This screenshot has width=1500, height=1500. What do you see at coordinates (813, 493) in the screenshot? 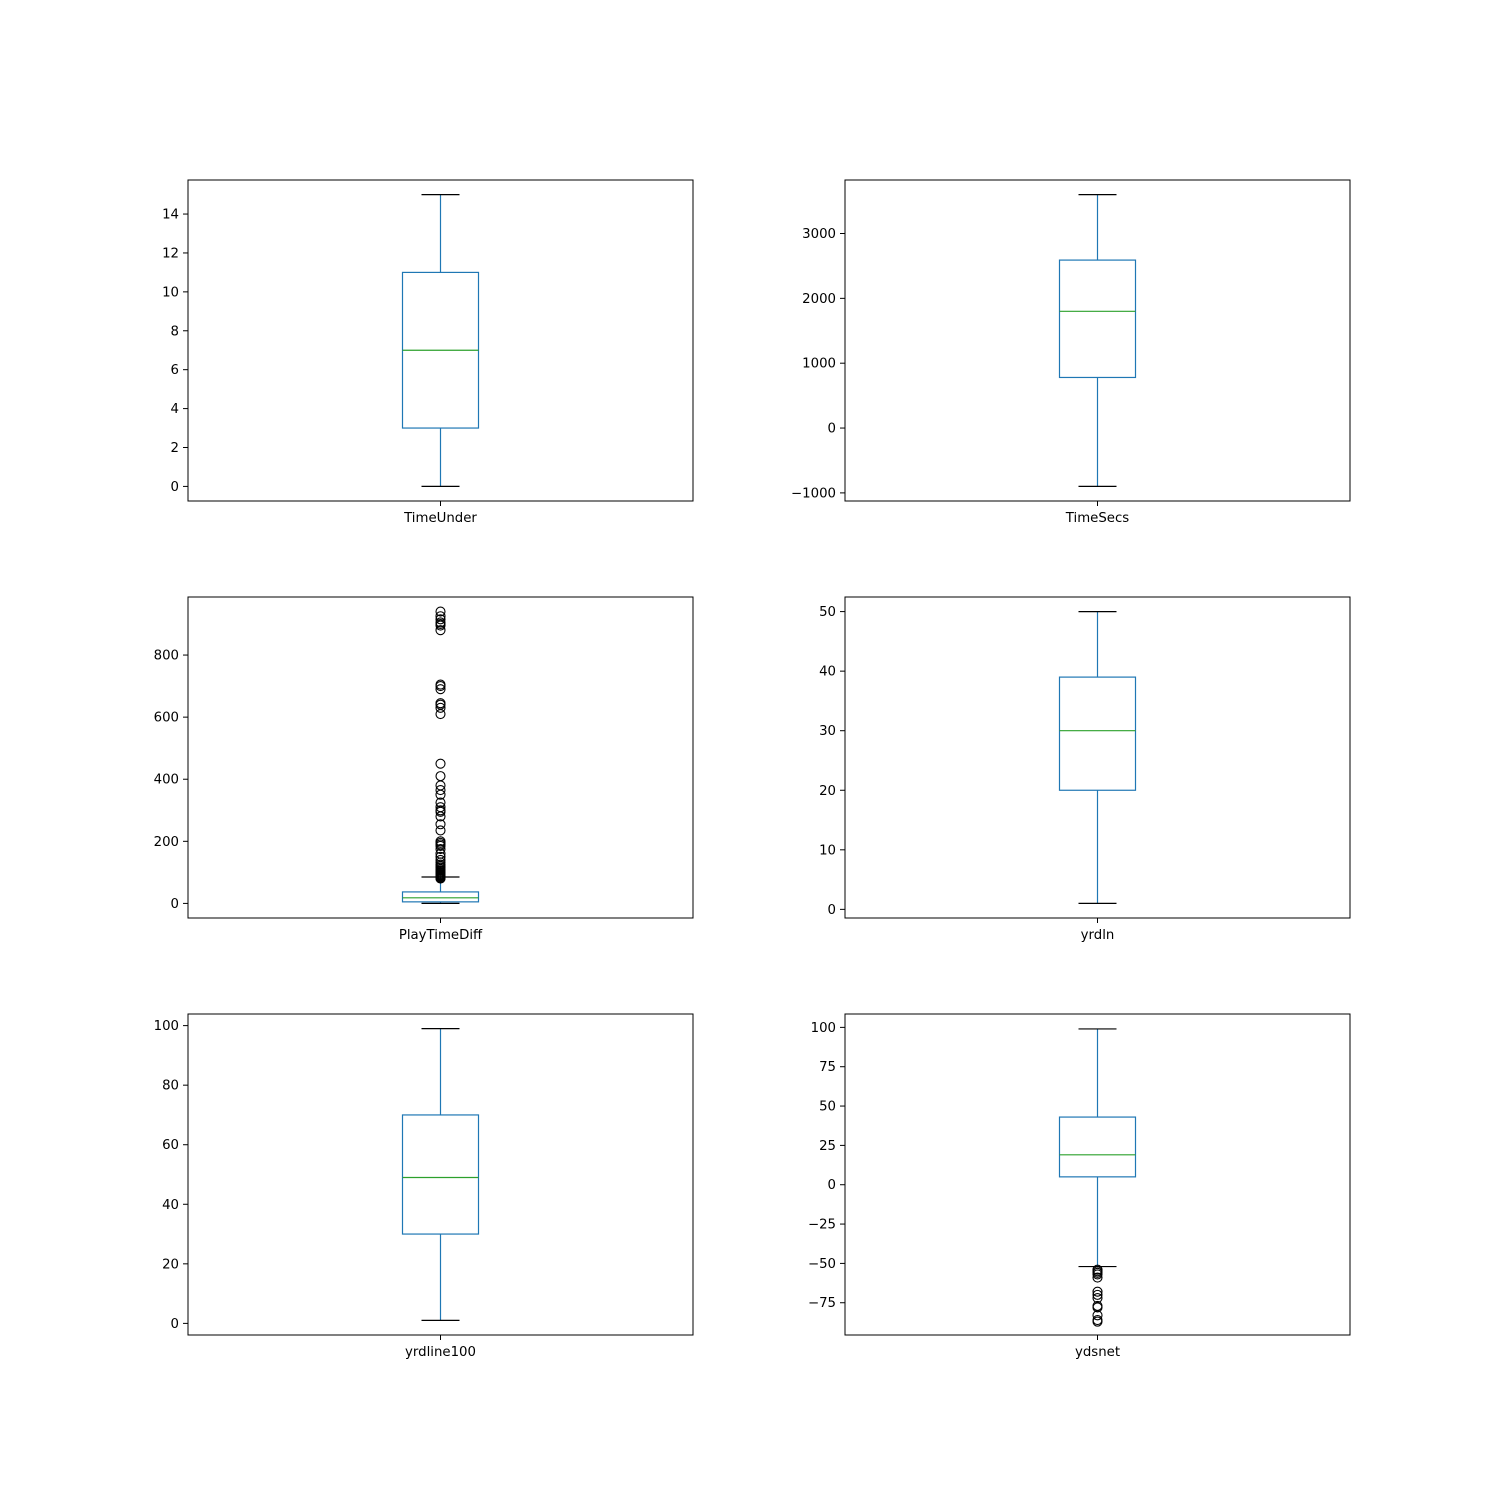
I see `y-tick-label: −1000` at bounding box center [813, 493].